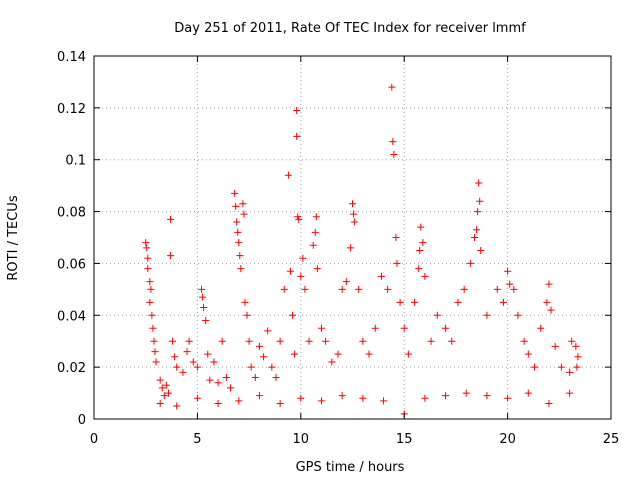  Describe the element at coordinates (611, 439) in the screenshot. I see `x-tick-label: 25` at that location.